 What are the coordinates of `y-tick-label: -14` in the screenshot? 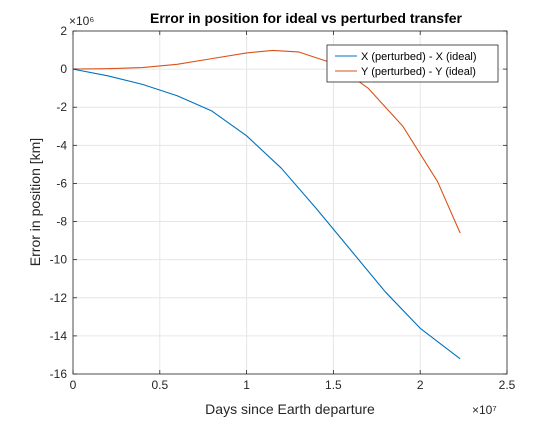 It's located at (59, 336).